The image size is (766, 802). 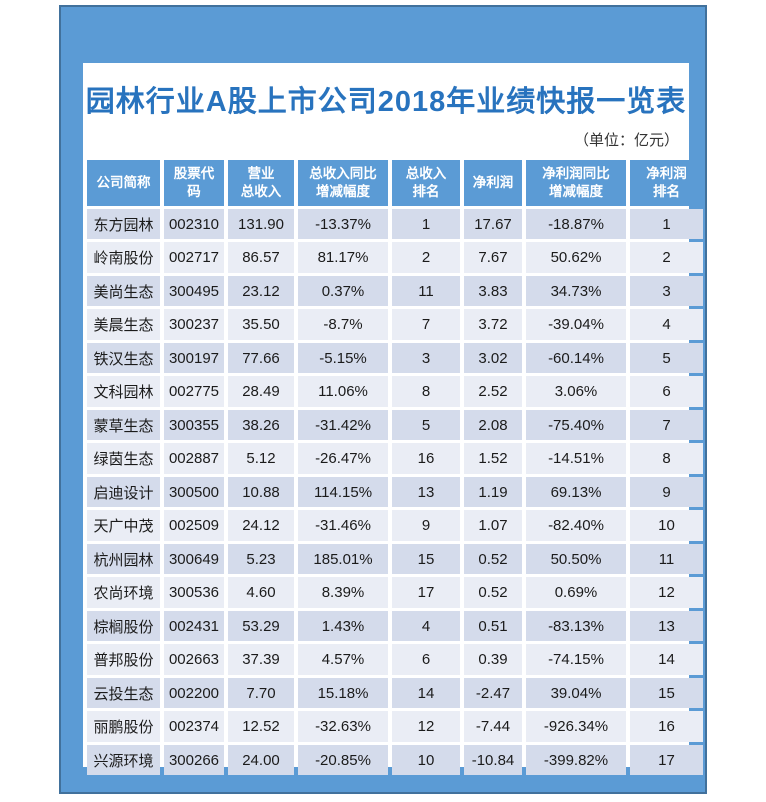 I want to click on cell-revenue-rank: 13, so click(x=426, y=492).